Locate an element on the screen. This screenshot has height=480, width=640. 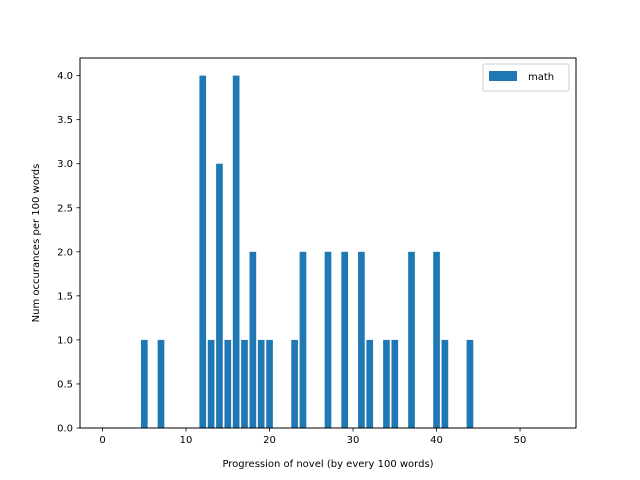
y-tick-label: 4.0 is located at coordinates (65, 76).